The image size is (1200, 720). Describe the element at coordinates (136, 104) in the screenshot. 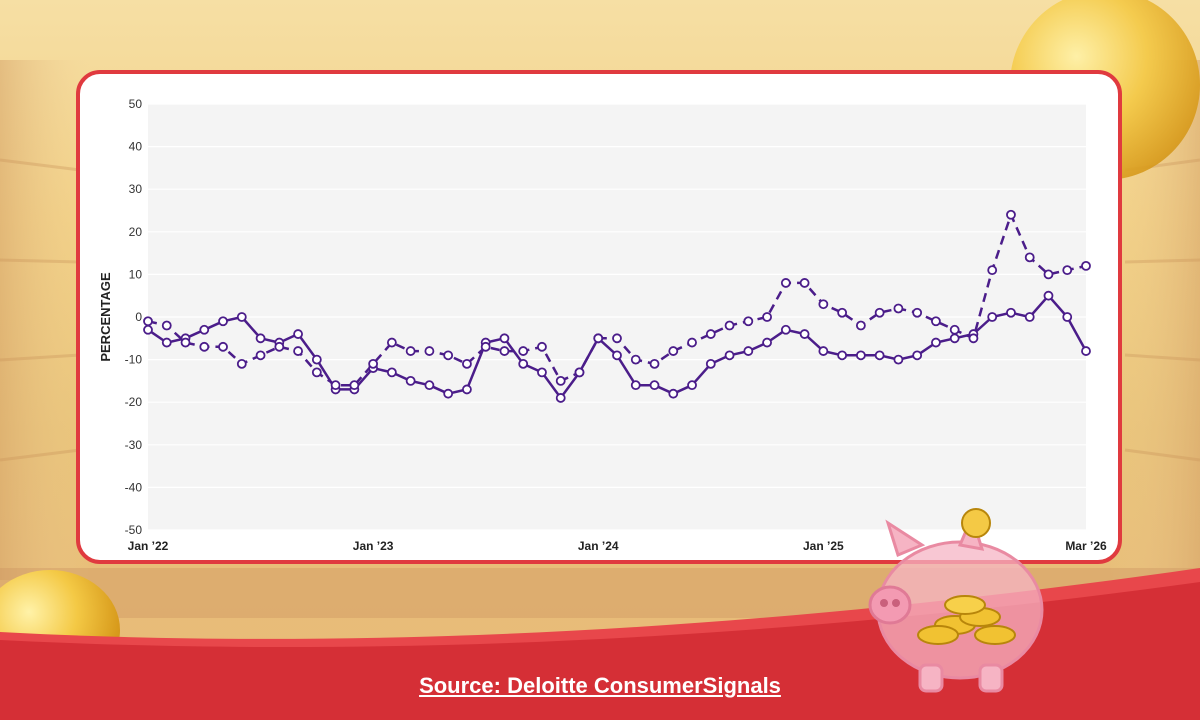

I see `y-tick-label: 50` at that location.